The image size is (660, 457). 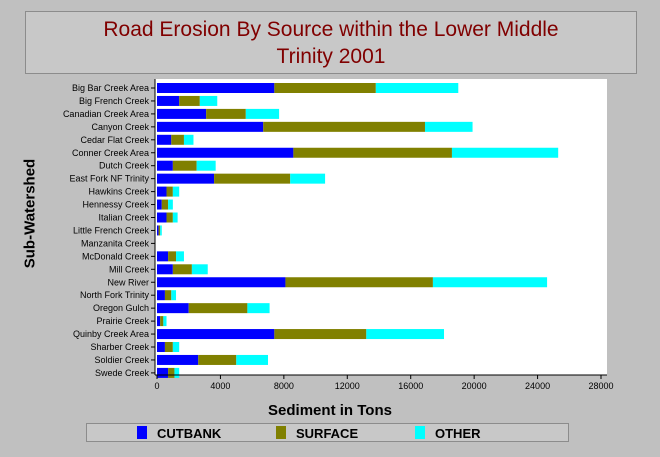 I want to click on legend: CUTBANK SURFACE OTHER, so click(x=327, y=432).